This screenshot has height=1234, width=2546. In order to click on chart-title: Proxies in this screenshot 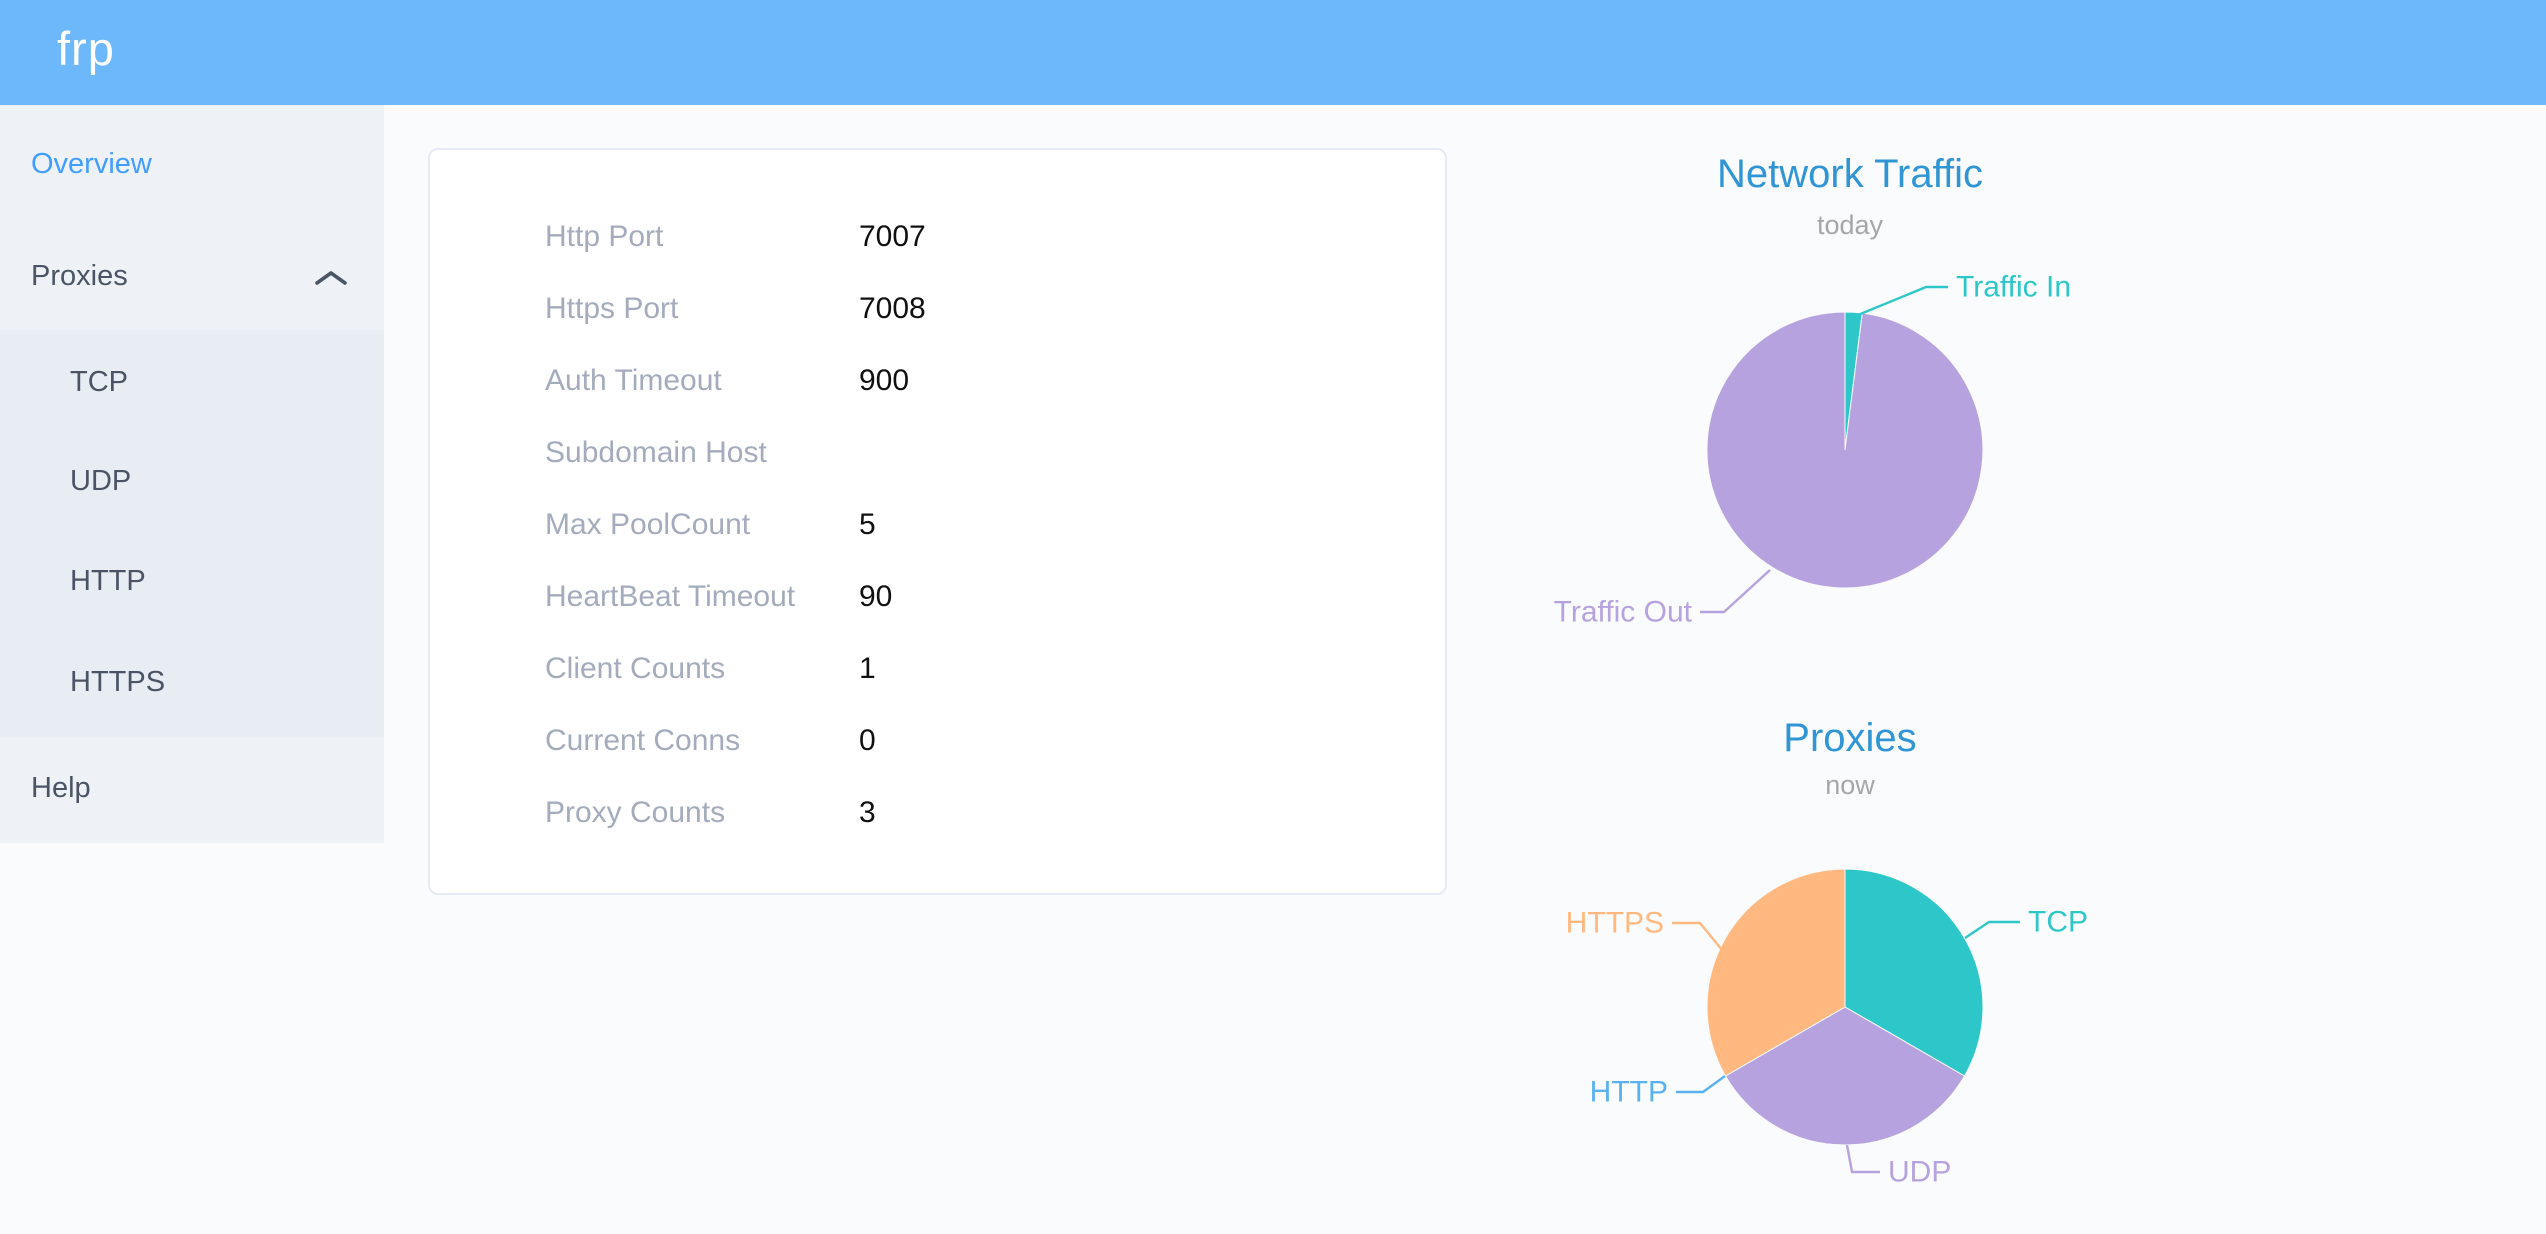, I will do `click(1850, 738)`.